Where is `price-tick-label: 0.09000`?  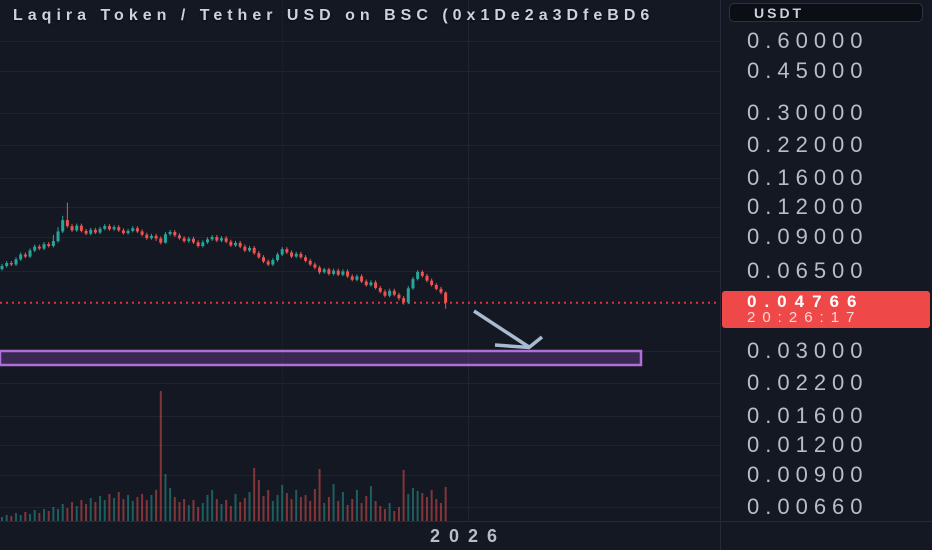 price-tick-label: 0.09000 is located at coordinates (808, 237).